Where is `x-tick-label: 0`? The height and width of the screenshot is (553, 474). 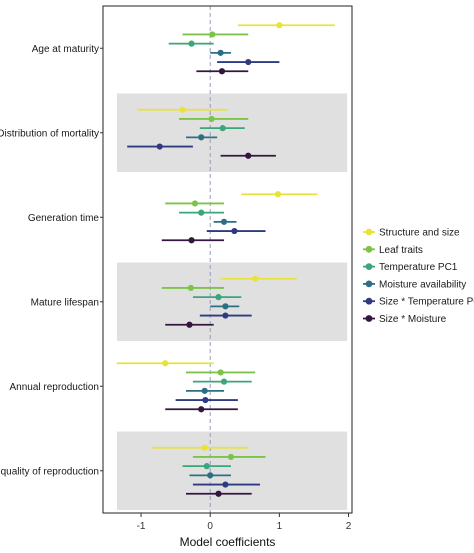 x-tick-label: 0 is located at coordinates (210, 526).